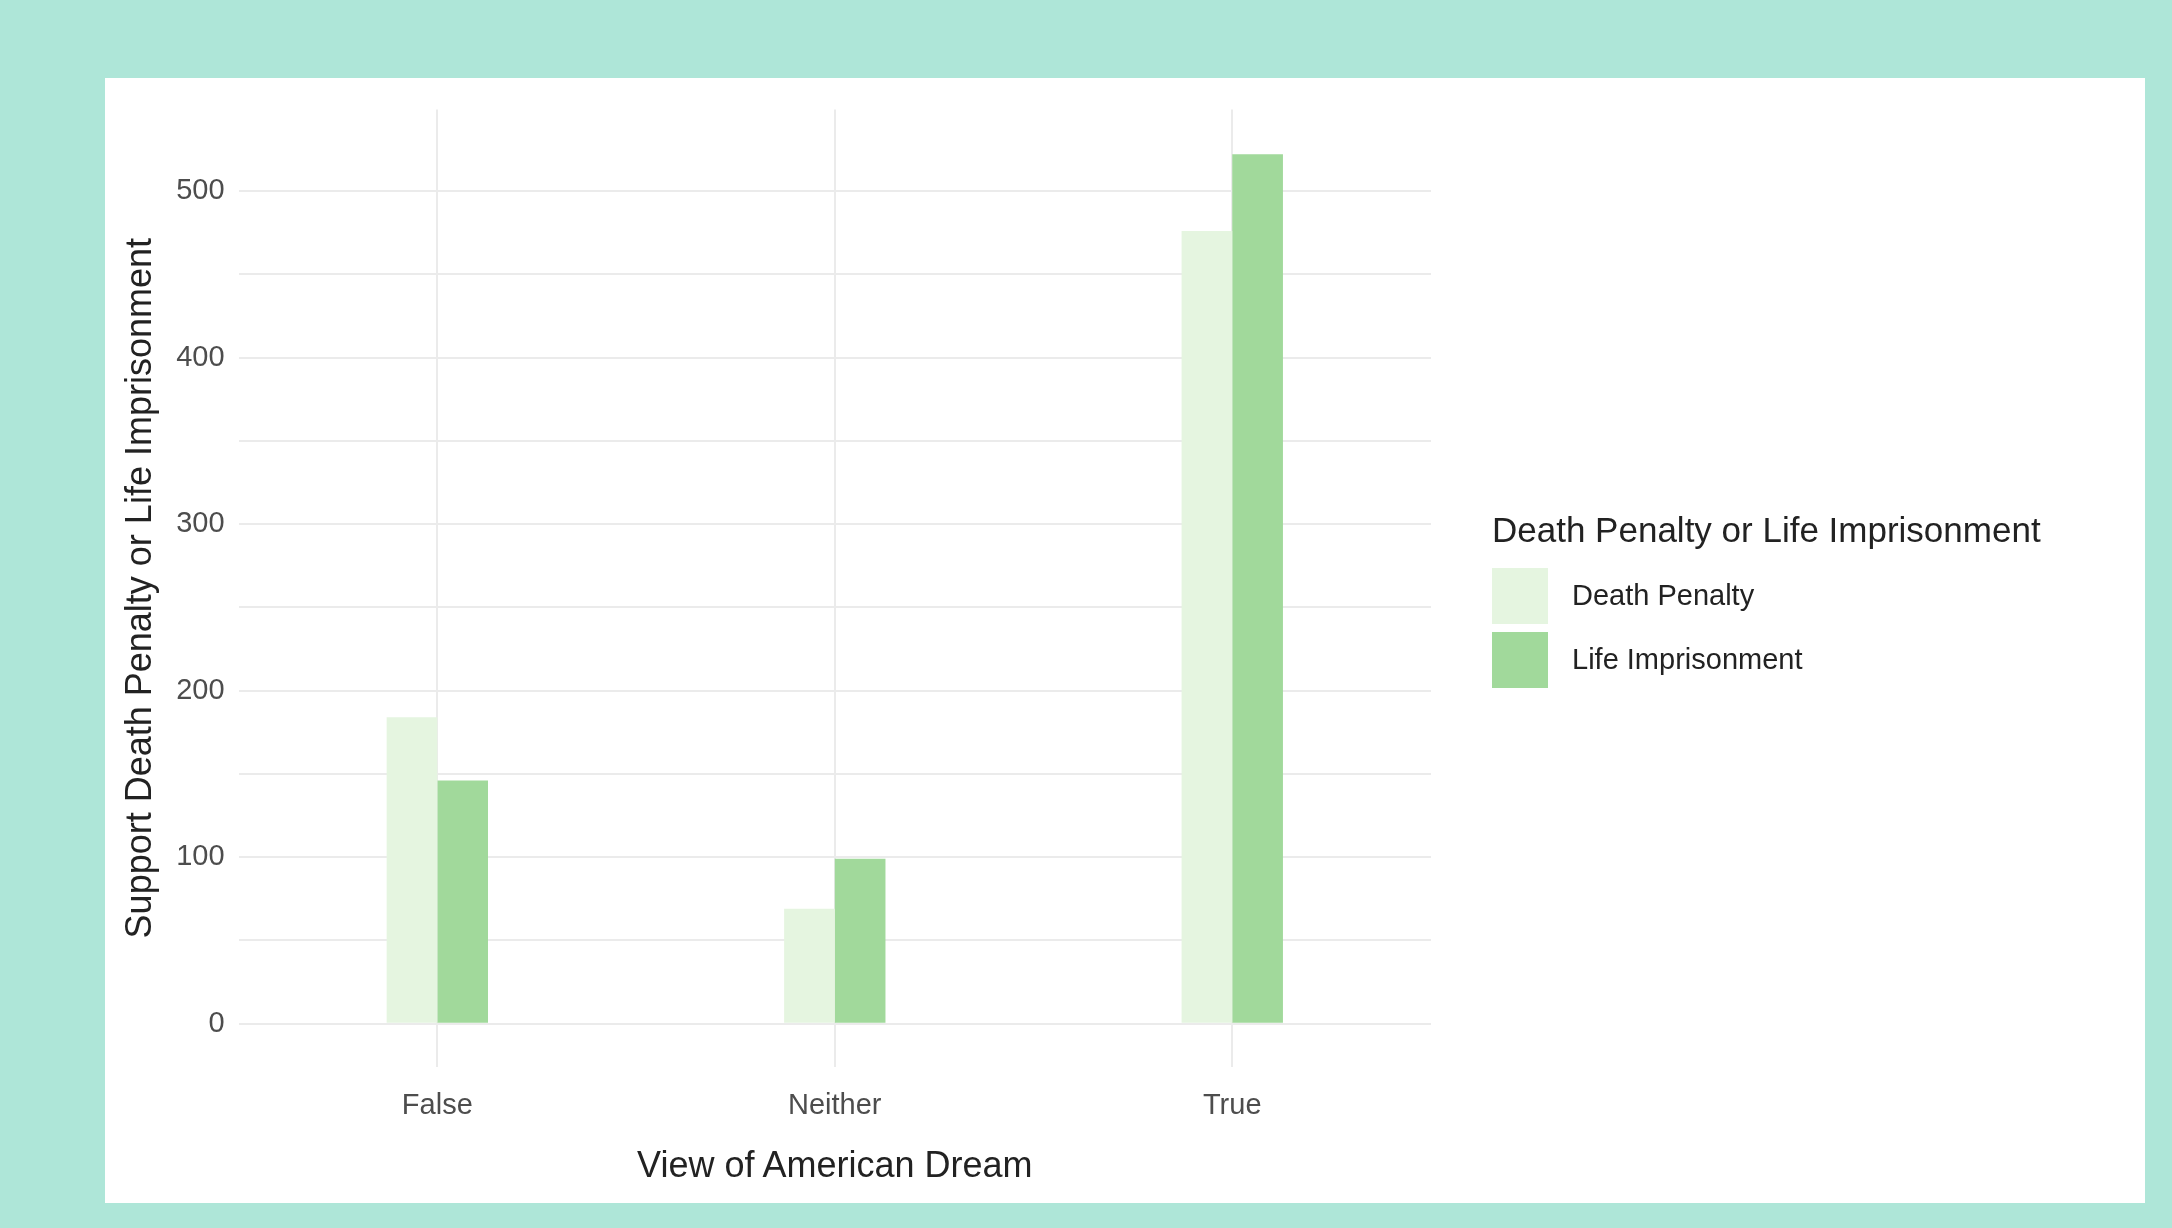 The height and width of the screenshot is (1228, 2172). Describe the element at coordinates (200, 355) in the screenshot. I see `y-tick-label: 400` at that location.